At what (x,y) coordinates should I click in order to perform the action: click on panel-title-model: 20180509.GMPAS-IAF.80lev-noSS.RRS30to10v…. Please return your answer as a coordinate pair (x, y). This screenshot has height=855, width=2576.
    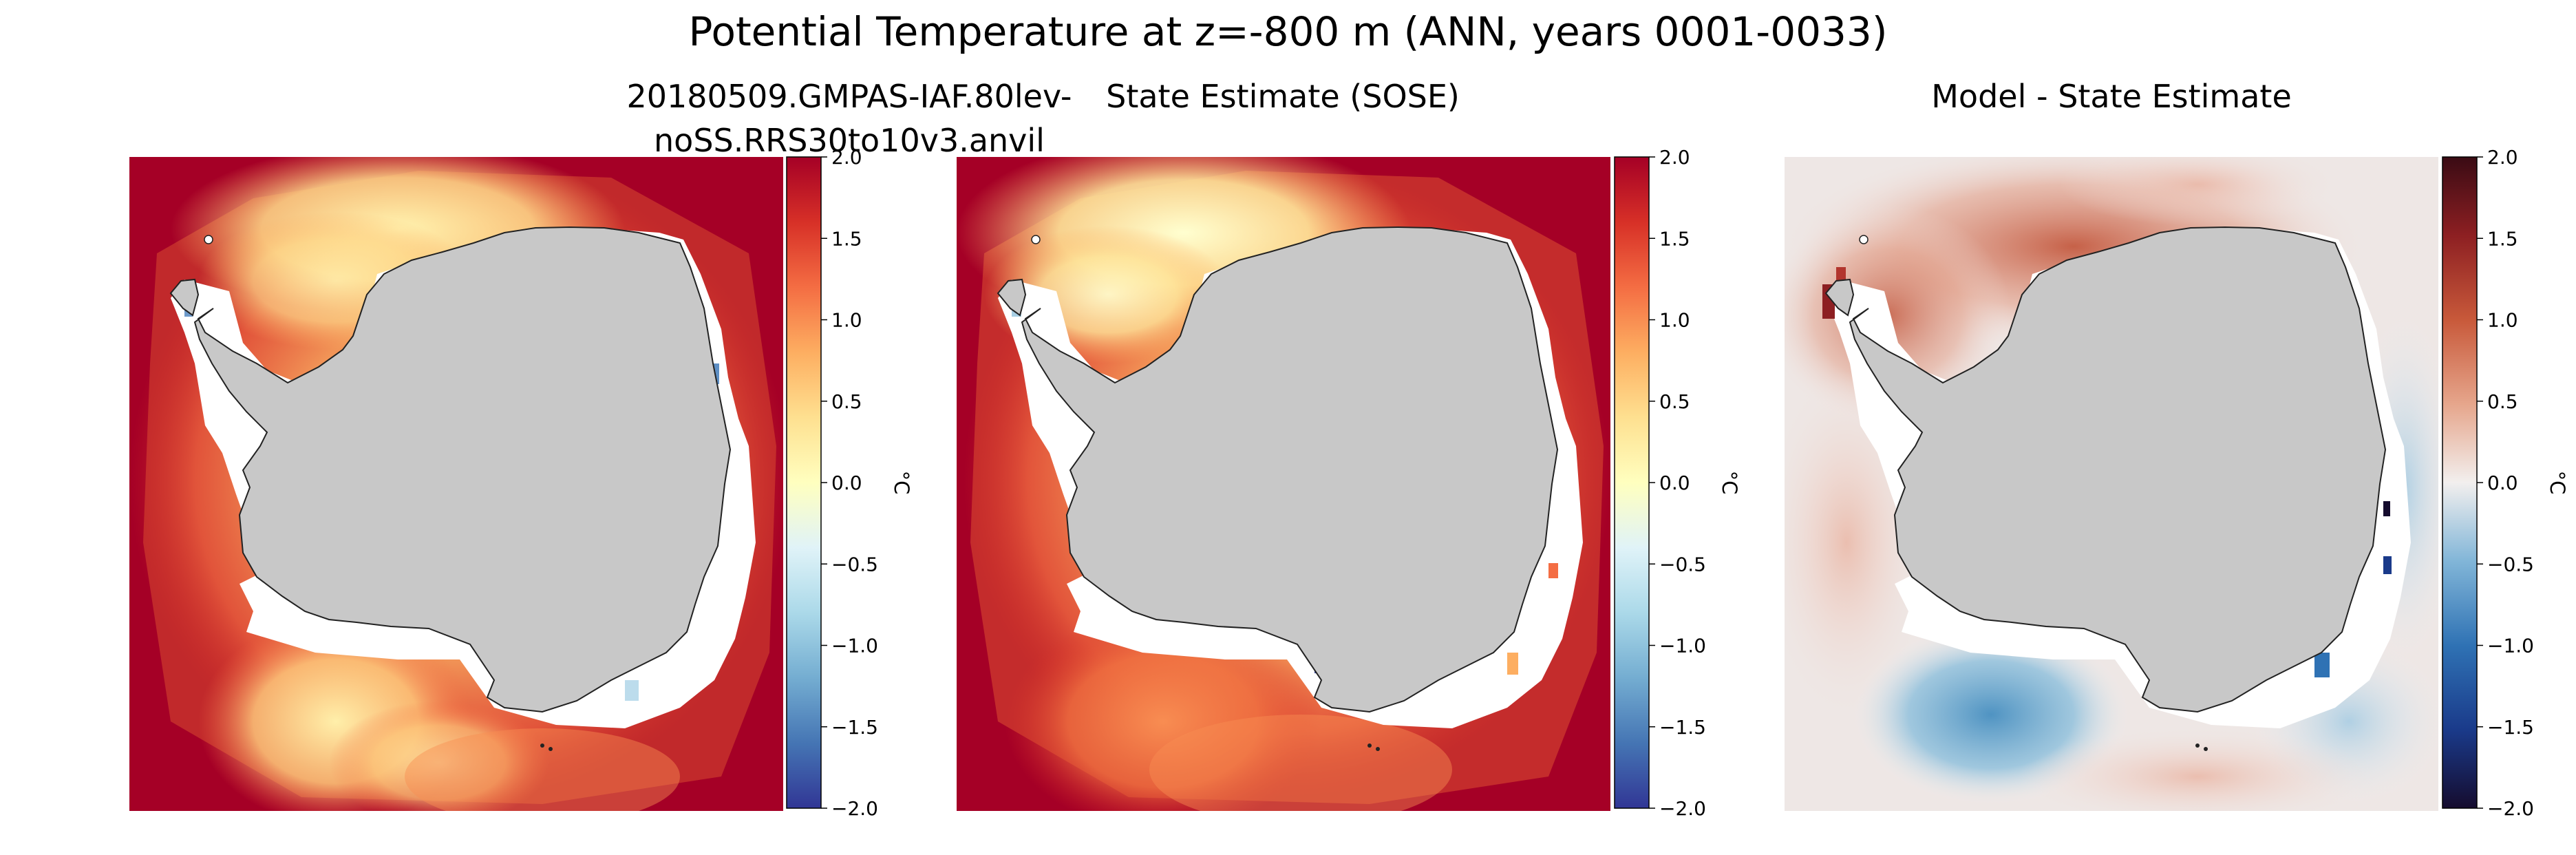
    Looking at the image, I should click on (849, 118).